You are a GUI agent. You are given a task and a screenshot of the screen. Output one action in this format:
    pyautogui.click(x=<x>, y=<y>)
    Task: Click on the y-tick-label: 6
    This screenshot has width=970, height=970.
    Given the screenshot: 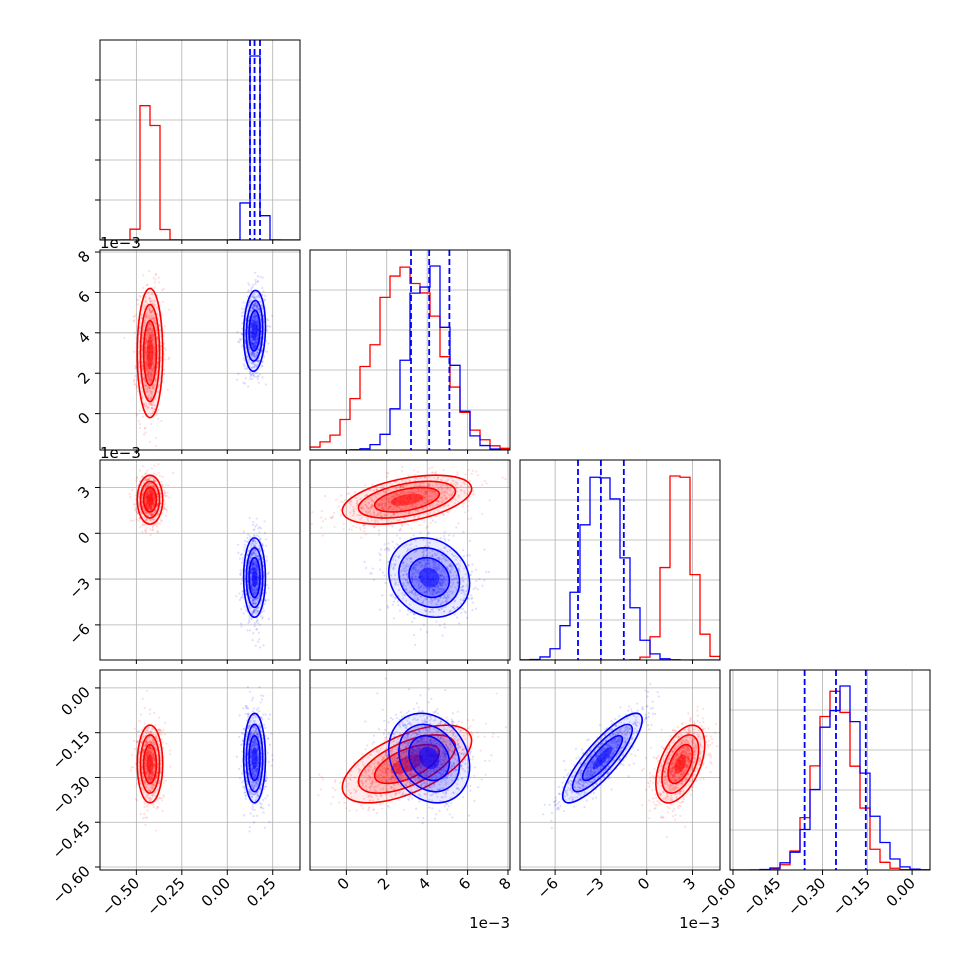 What is the action you would take?
    pyautogui.click(x=83, y=297)
    